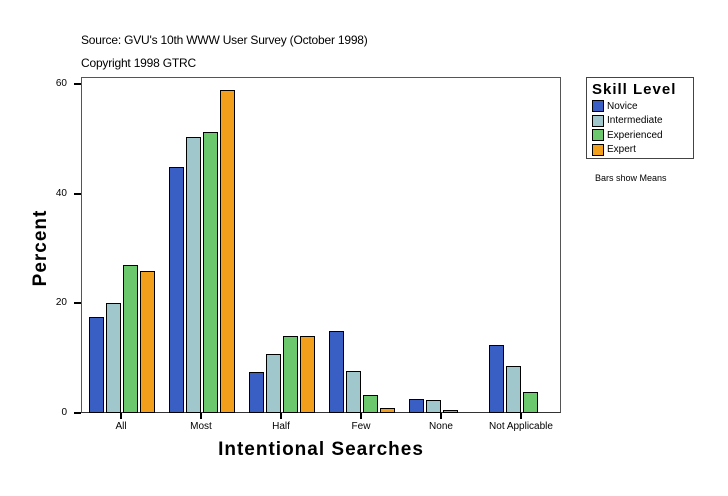 The width and height of the screenshot is (728, 496). Describe the element at coordinates (521, 426) in the screenshot. I see `x-tick-label: Not Applicable` at that location.